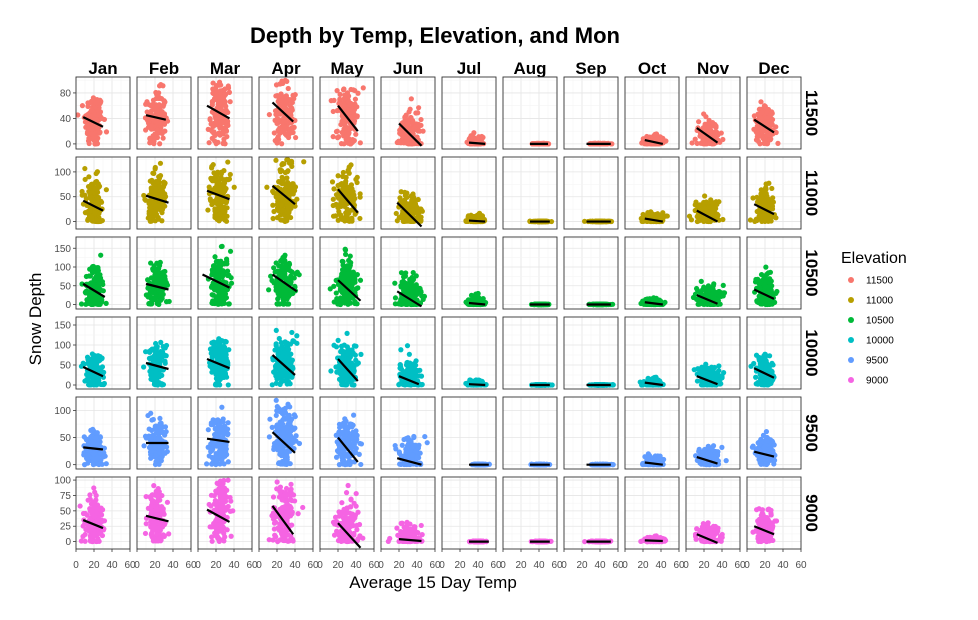 The image size is (978, 620). I want to click on y-axis-title: Snow Depth, so click(35, 319).